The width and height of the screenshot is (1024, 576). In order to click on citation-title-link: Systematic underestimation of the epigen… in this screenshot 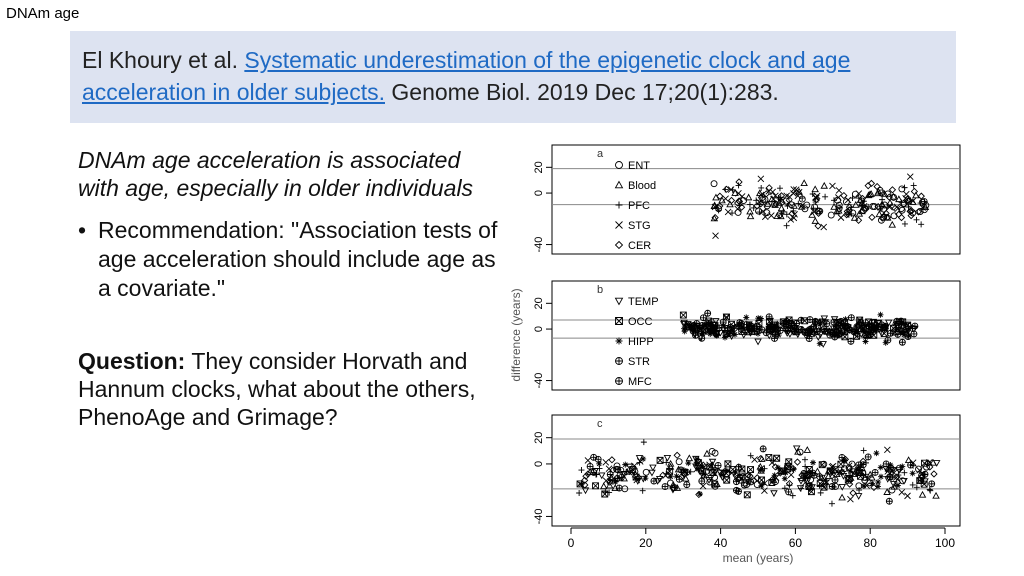, I will do `click(466, 76)`.